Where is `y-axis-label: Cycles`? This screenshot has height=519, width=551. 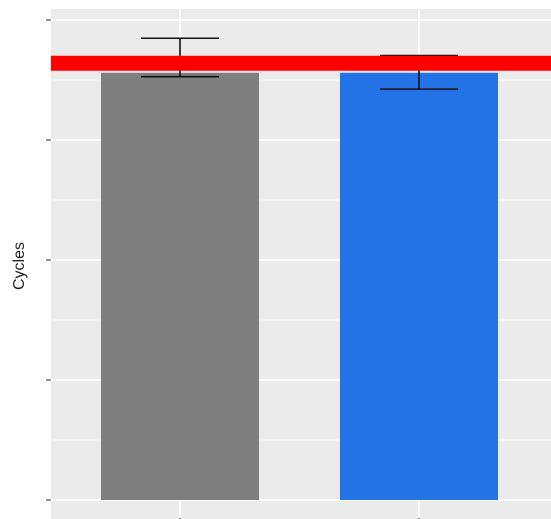 y-axis-label: Cycles is located at coordinates (19, 266).